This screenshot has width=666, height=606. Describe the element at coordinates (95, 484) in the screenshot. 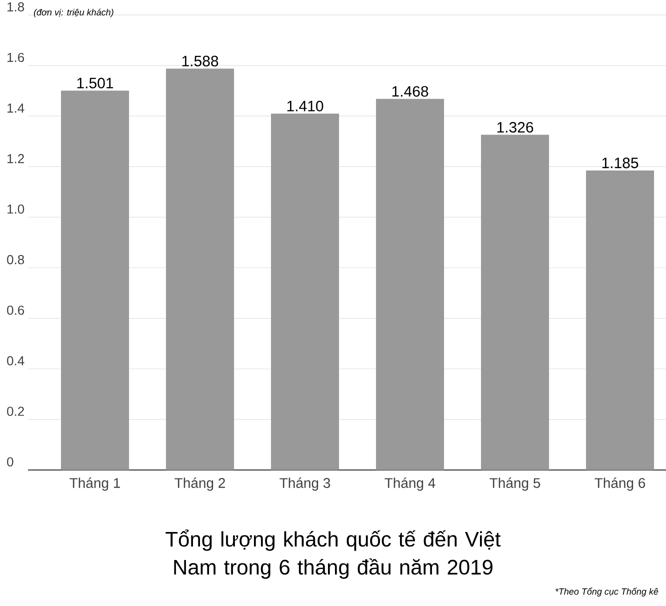

I see `x-tick-label: Tháng 1` at that location.